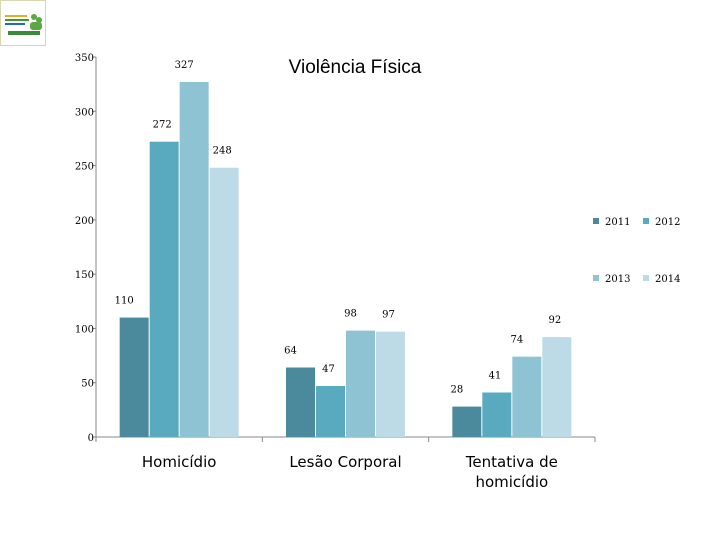 The width and height of the screenshot is (720, 540). What do you see at coordinates (667, 279) in the screenshot?
I see `legend-label: 2014` at bounding box center [667, 279].